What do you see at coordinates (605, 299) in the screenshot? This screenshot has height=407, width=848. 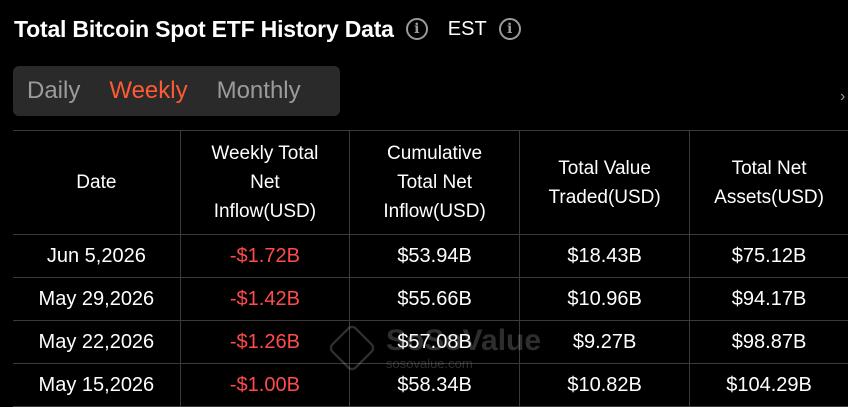 I see `cell-total-value-traded: $10.96B` at bounding box center [605, 299].